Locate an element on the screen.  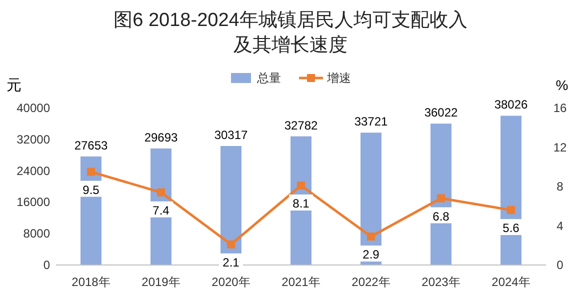
x-tick-label: 2023年 is located at coordinates (441, 282).